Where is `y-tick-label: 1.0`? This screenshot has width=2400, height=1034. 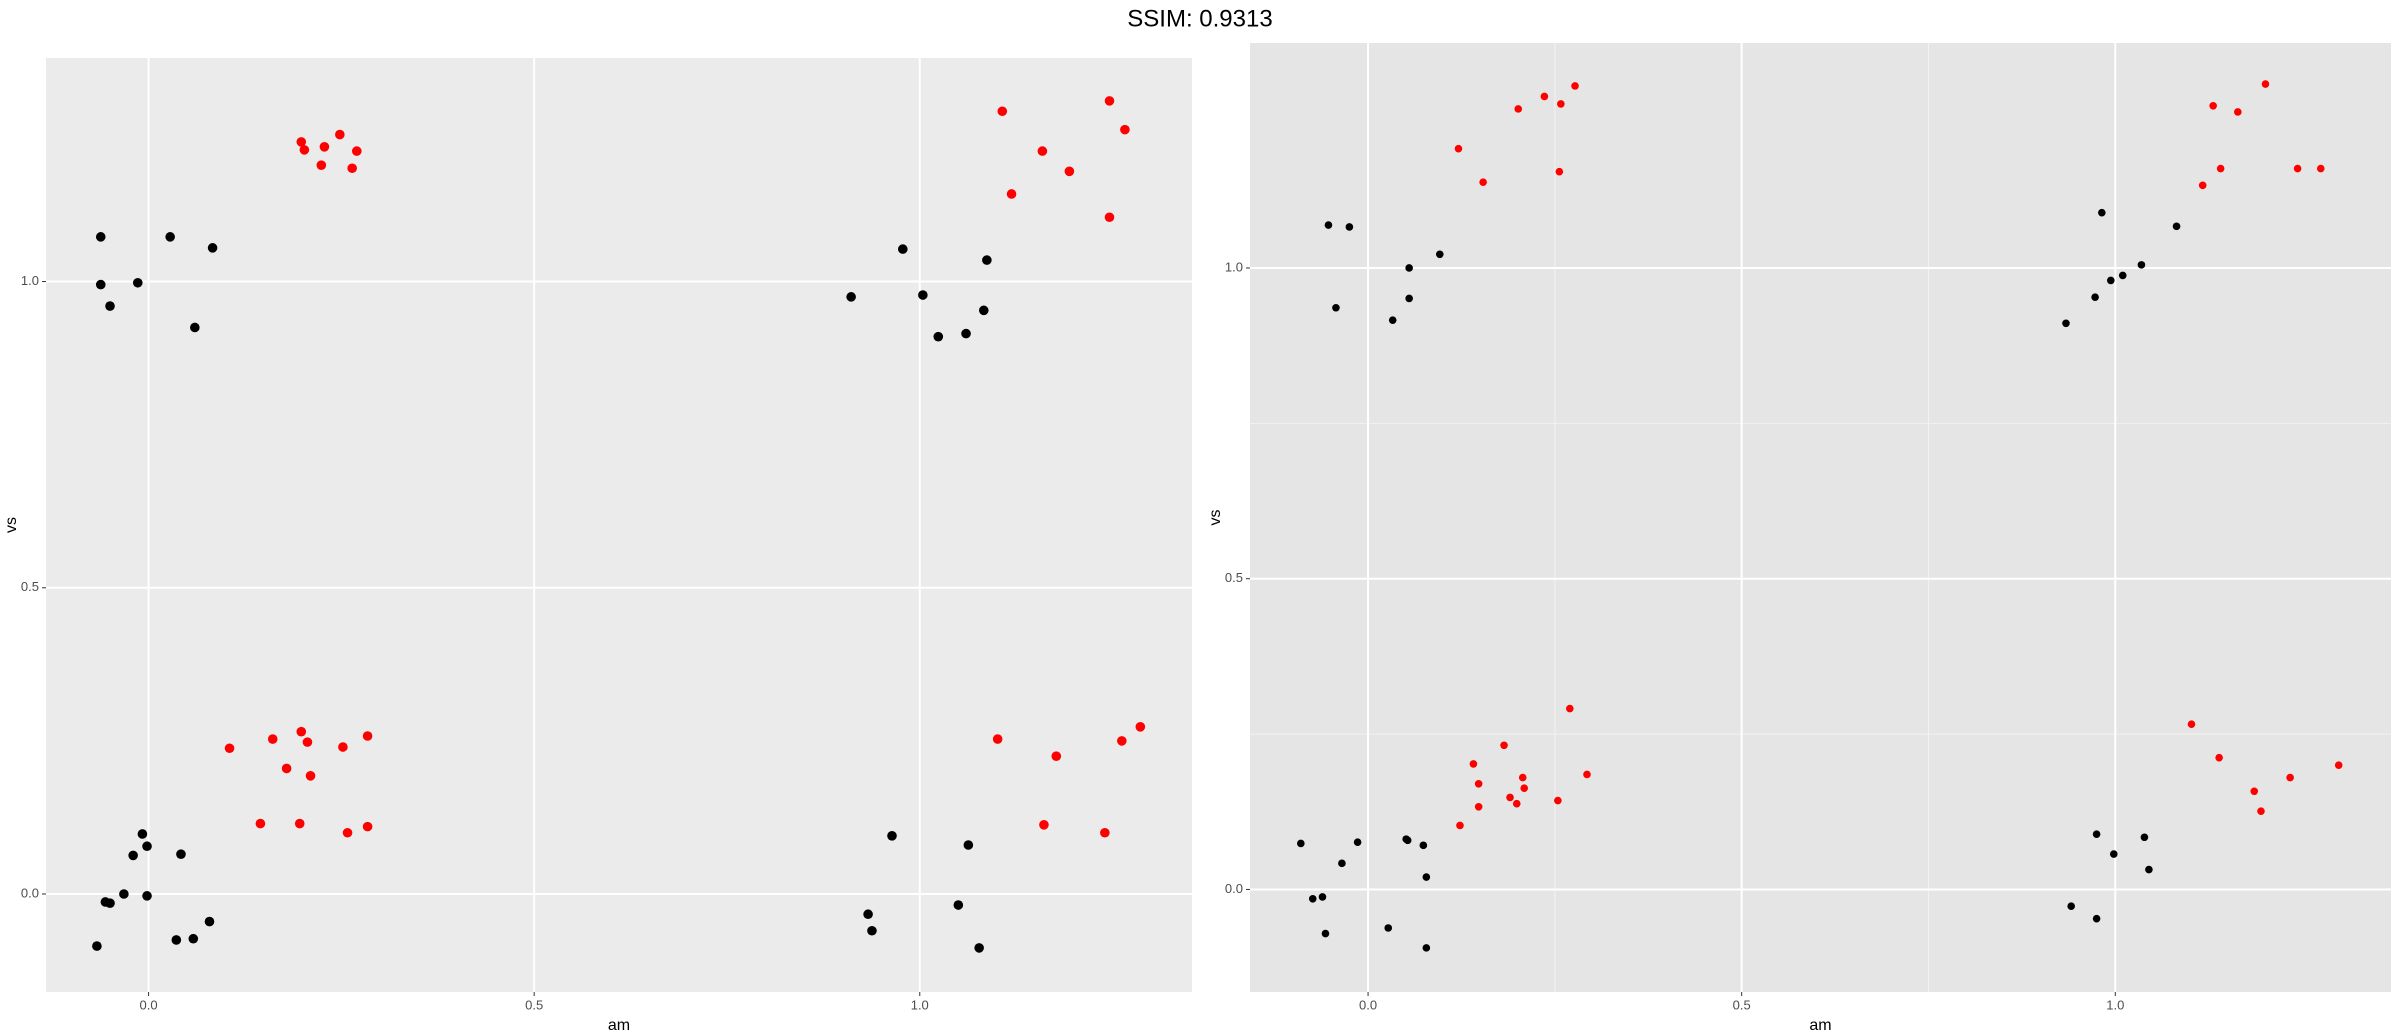
y-tick-label: 1.0 is located at coordinates (30, 280).